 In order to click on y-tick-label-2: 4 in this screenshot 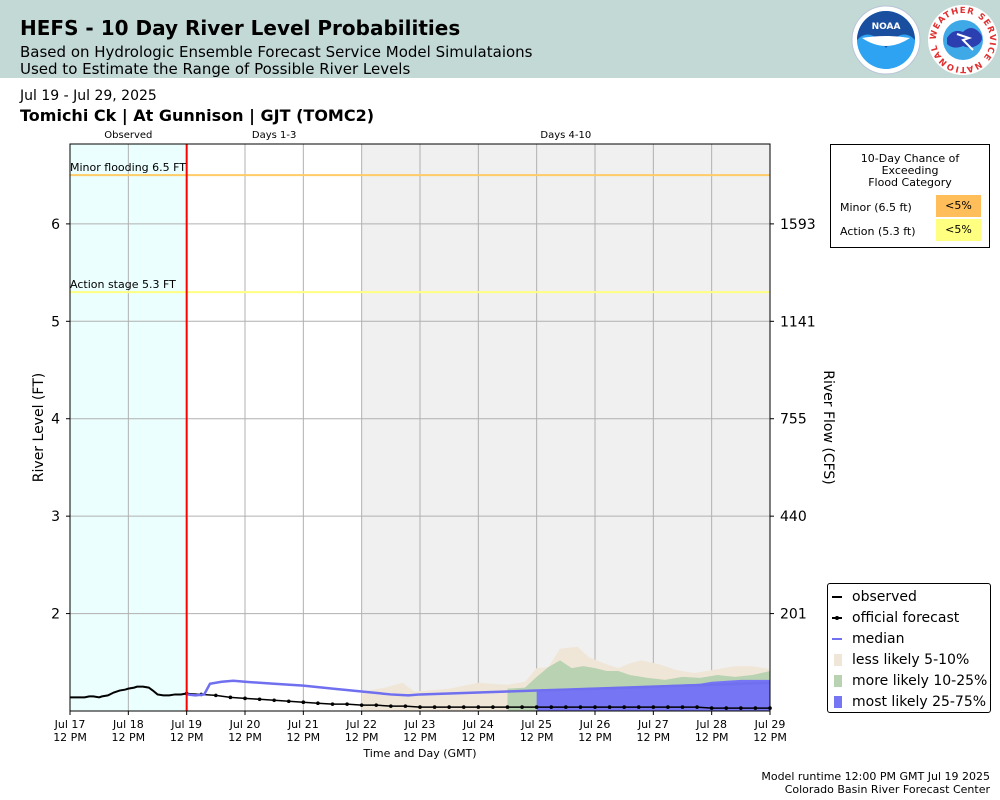, I will do `click(55, 420)`.